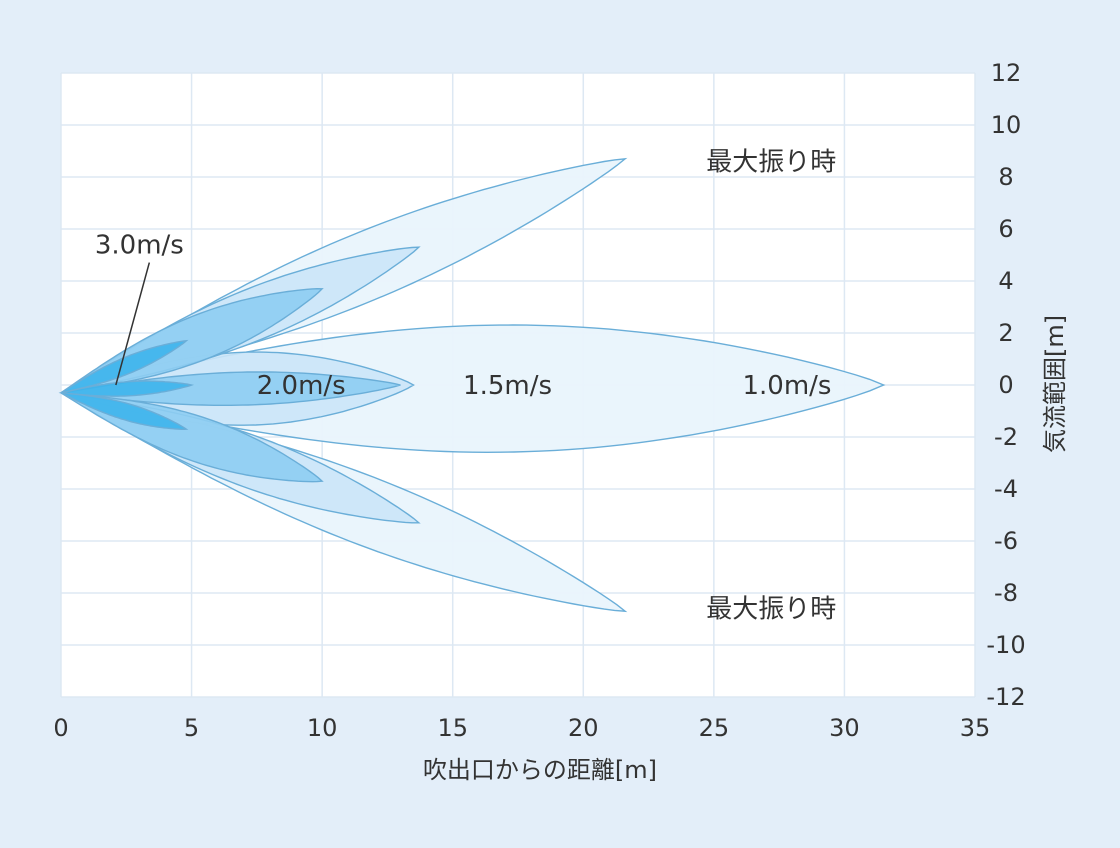 The height and width of the screenshot is (848, 1120). I want to click on x-tick-label: 5, so click(191, 728).